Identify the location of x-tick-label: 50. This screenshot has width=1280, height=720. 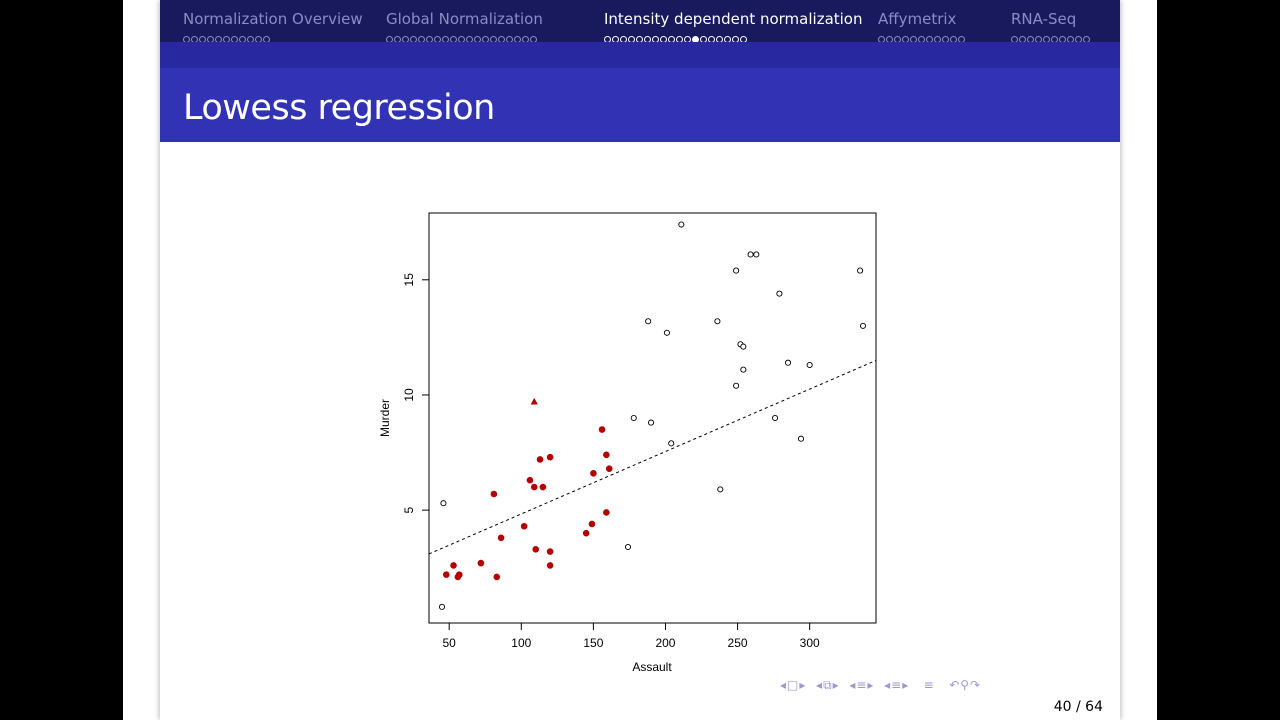
(450, 643).